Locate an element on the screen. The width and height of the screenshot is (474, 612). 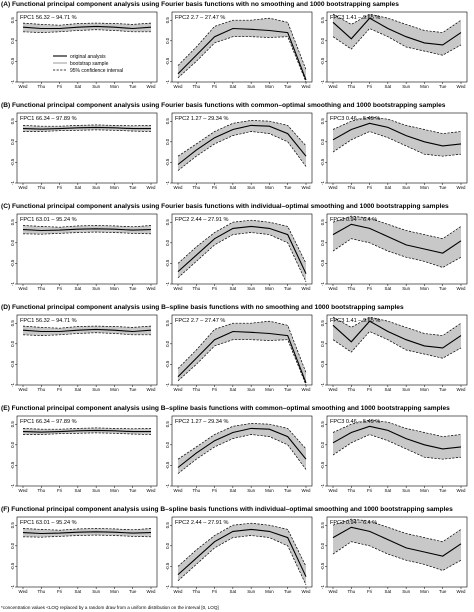
legend-original-label: original analysis is located at coordinates (88, 57).